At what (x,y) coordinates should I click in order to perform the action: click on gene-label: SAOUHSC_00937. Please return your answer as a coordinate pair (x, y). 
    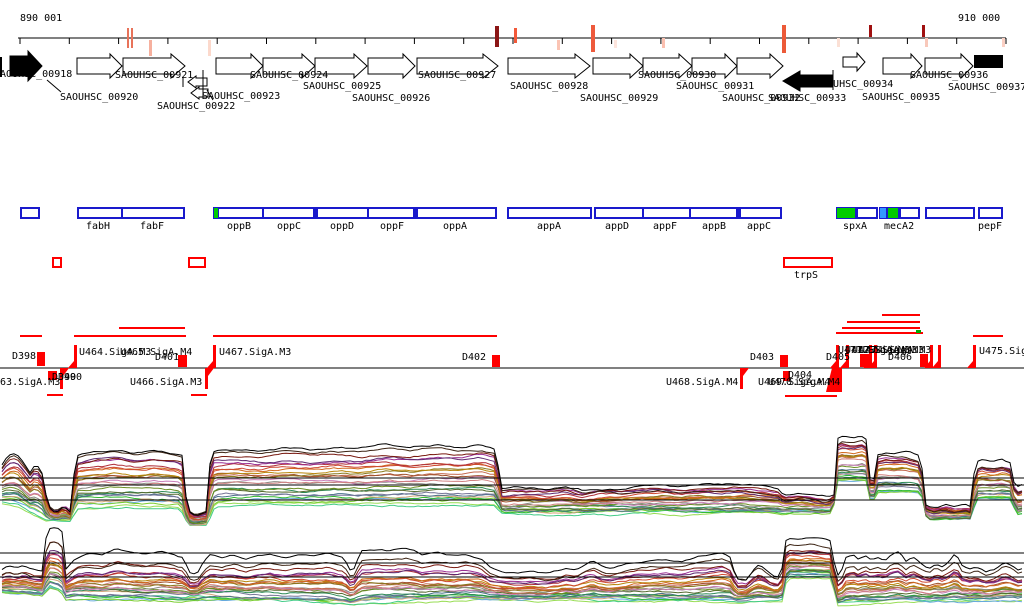
    Looking at the image, I should click on (986, 87).